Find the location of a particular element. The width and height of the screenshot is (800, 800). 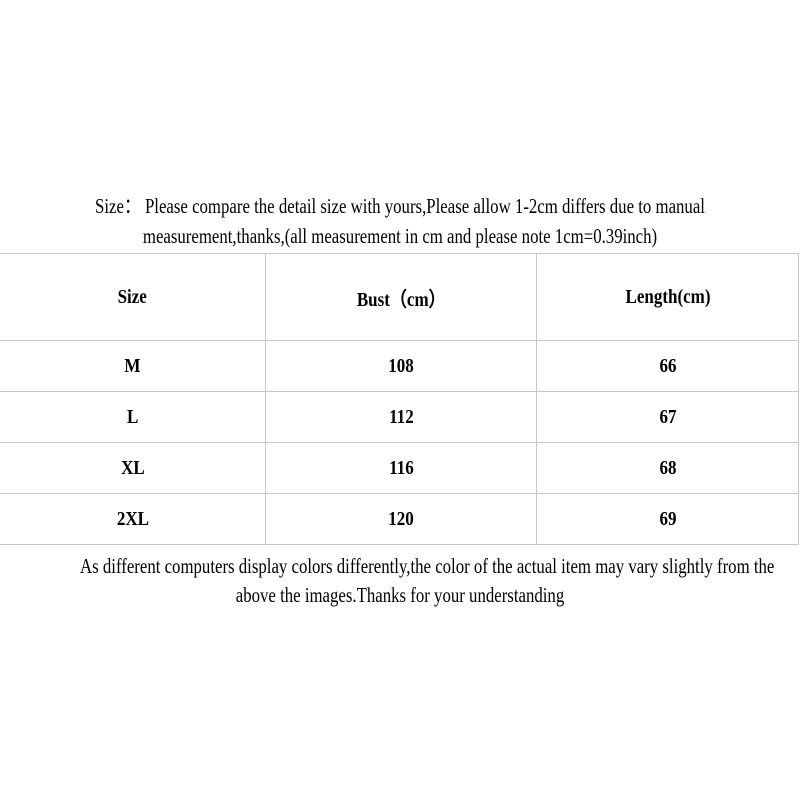

header-bust-label: Bust（cm） is located at coordinates (401, 299).